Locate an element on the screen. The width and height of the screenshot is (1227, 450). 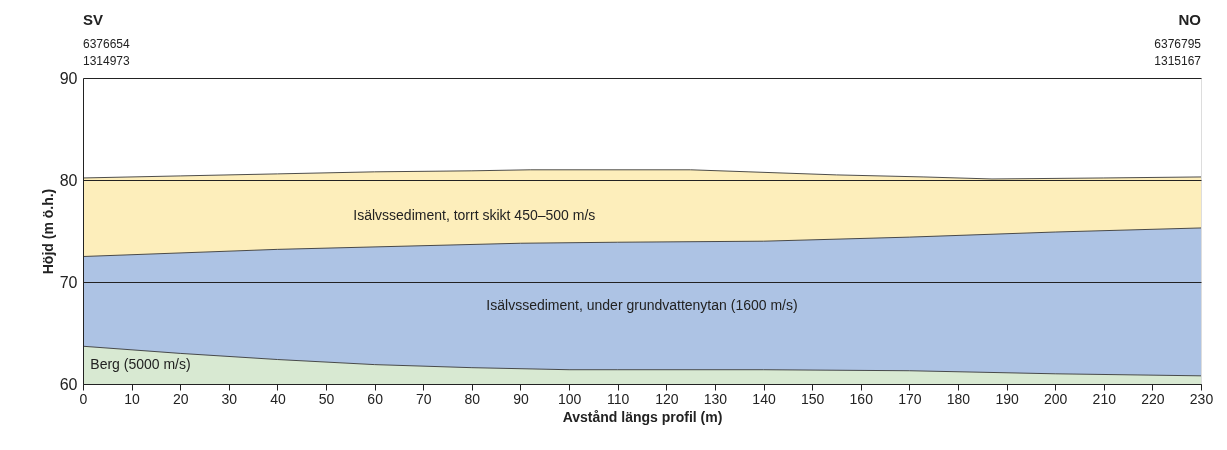
x-tick-label: 220 is located at coordinates (1153, 398).